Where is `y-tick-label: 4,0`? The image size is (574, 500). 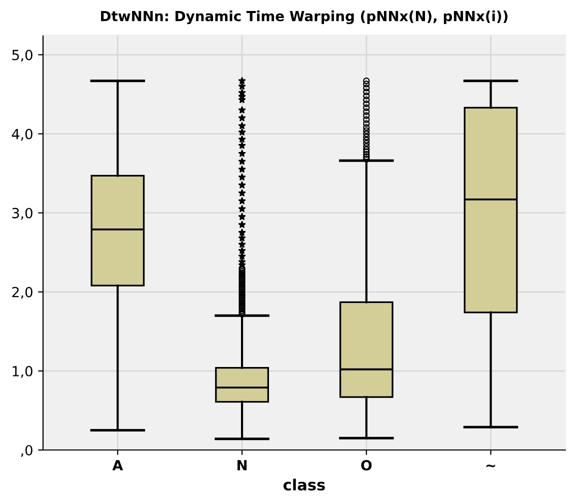 y-tick-label: 4,0 is located at coordinates (22, 134).